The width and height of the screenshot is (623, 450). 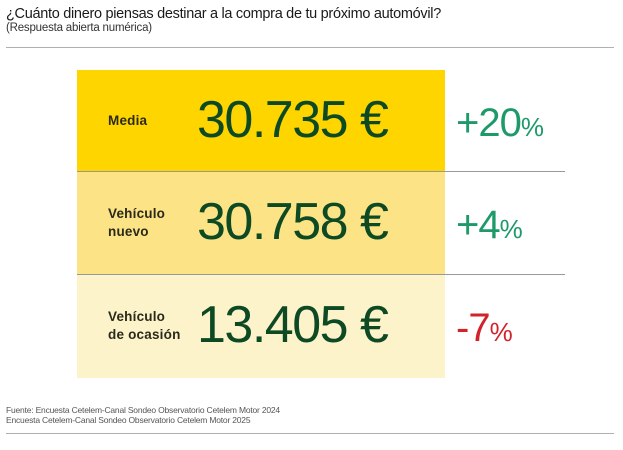 I want to click on row-label: Media, so click(x=127, y=121).